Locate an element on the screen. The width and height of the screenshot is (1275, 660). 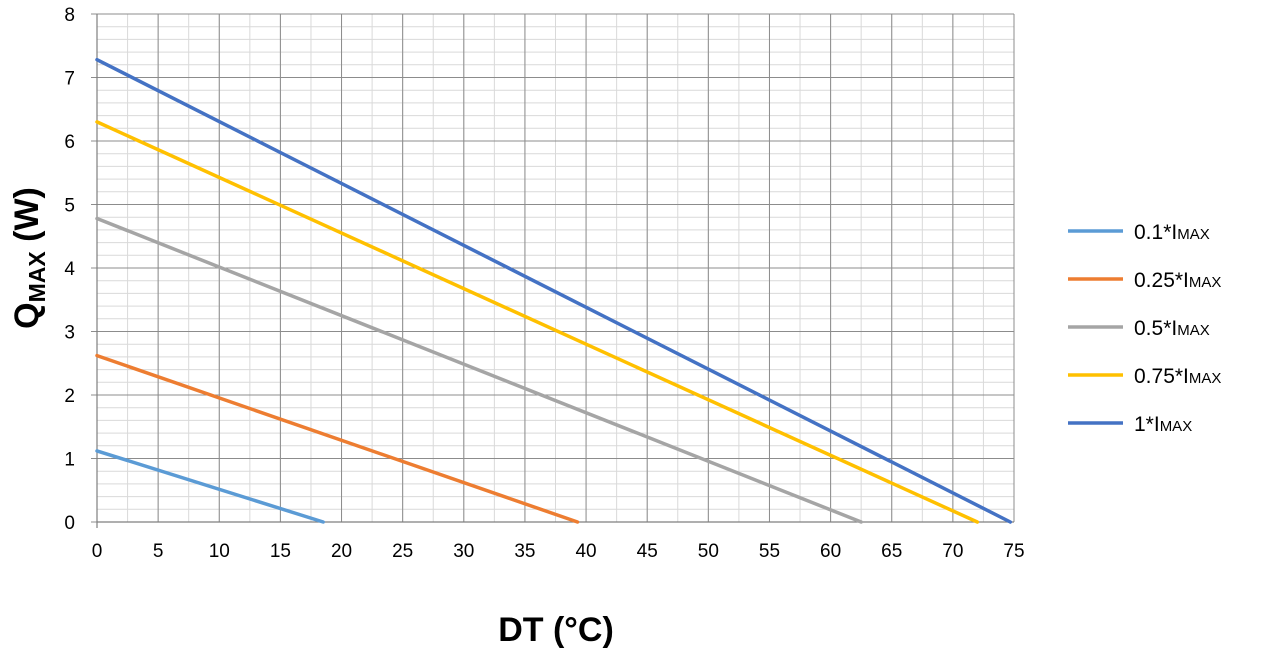
x-tick-labels: 0 5 10 15 20 25 30 35 40 45 50 55 60 65 70 75 is located at coordinates (558, 551).